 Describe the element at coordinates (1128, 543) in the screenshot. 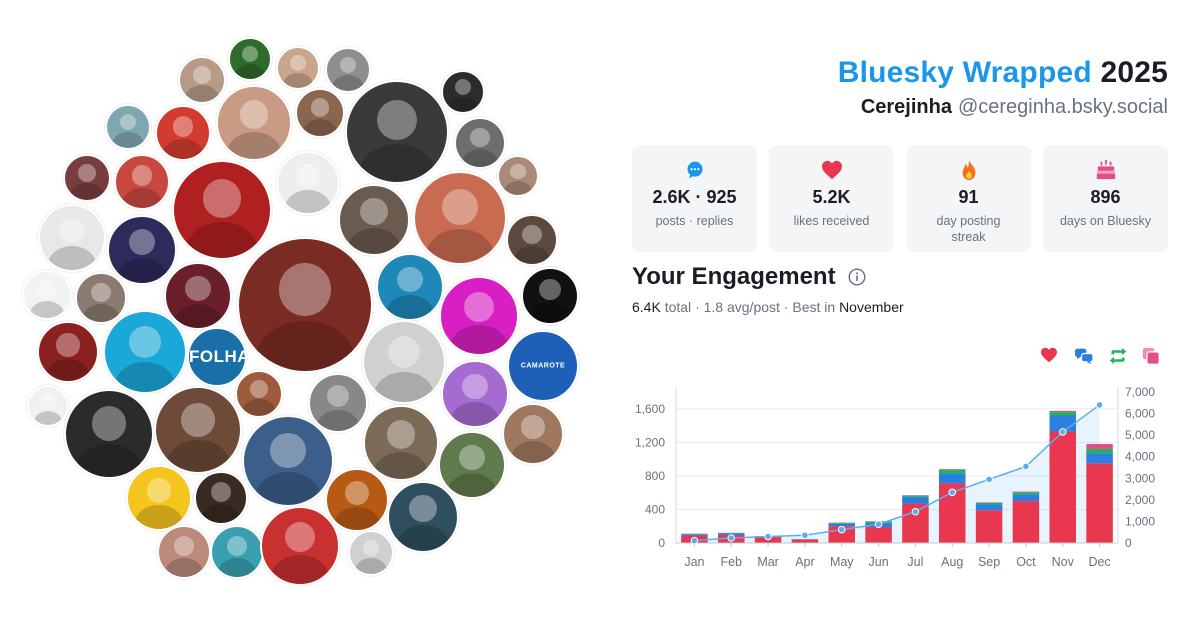

I see `y-tick-label-right: 0` at that location.